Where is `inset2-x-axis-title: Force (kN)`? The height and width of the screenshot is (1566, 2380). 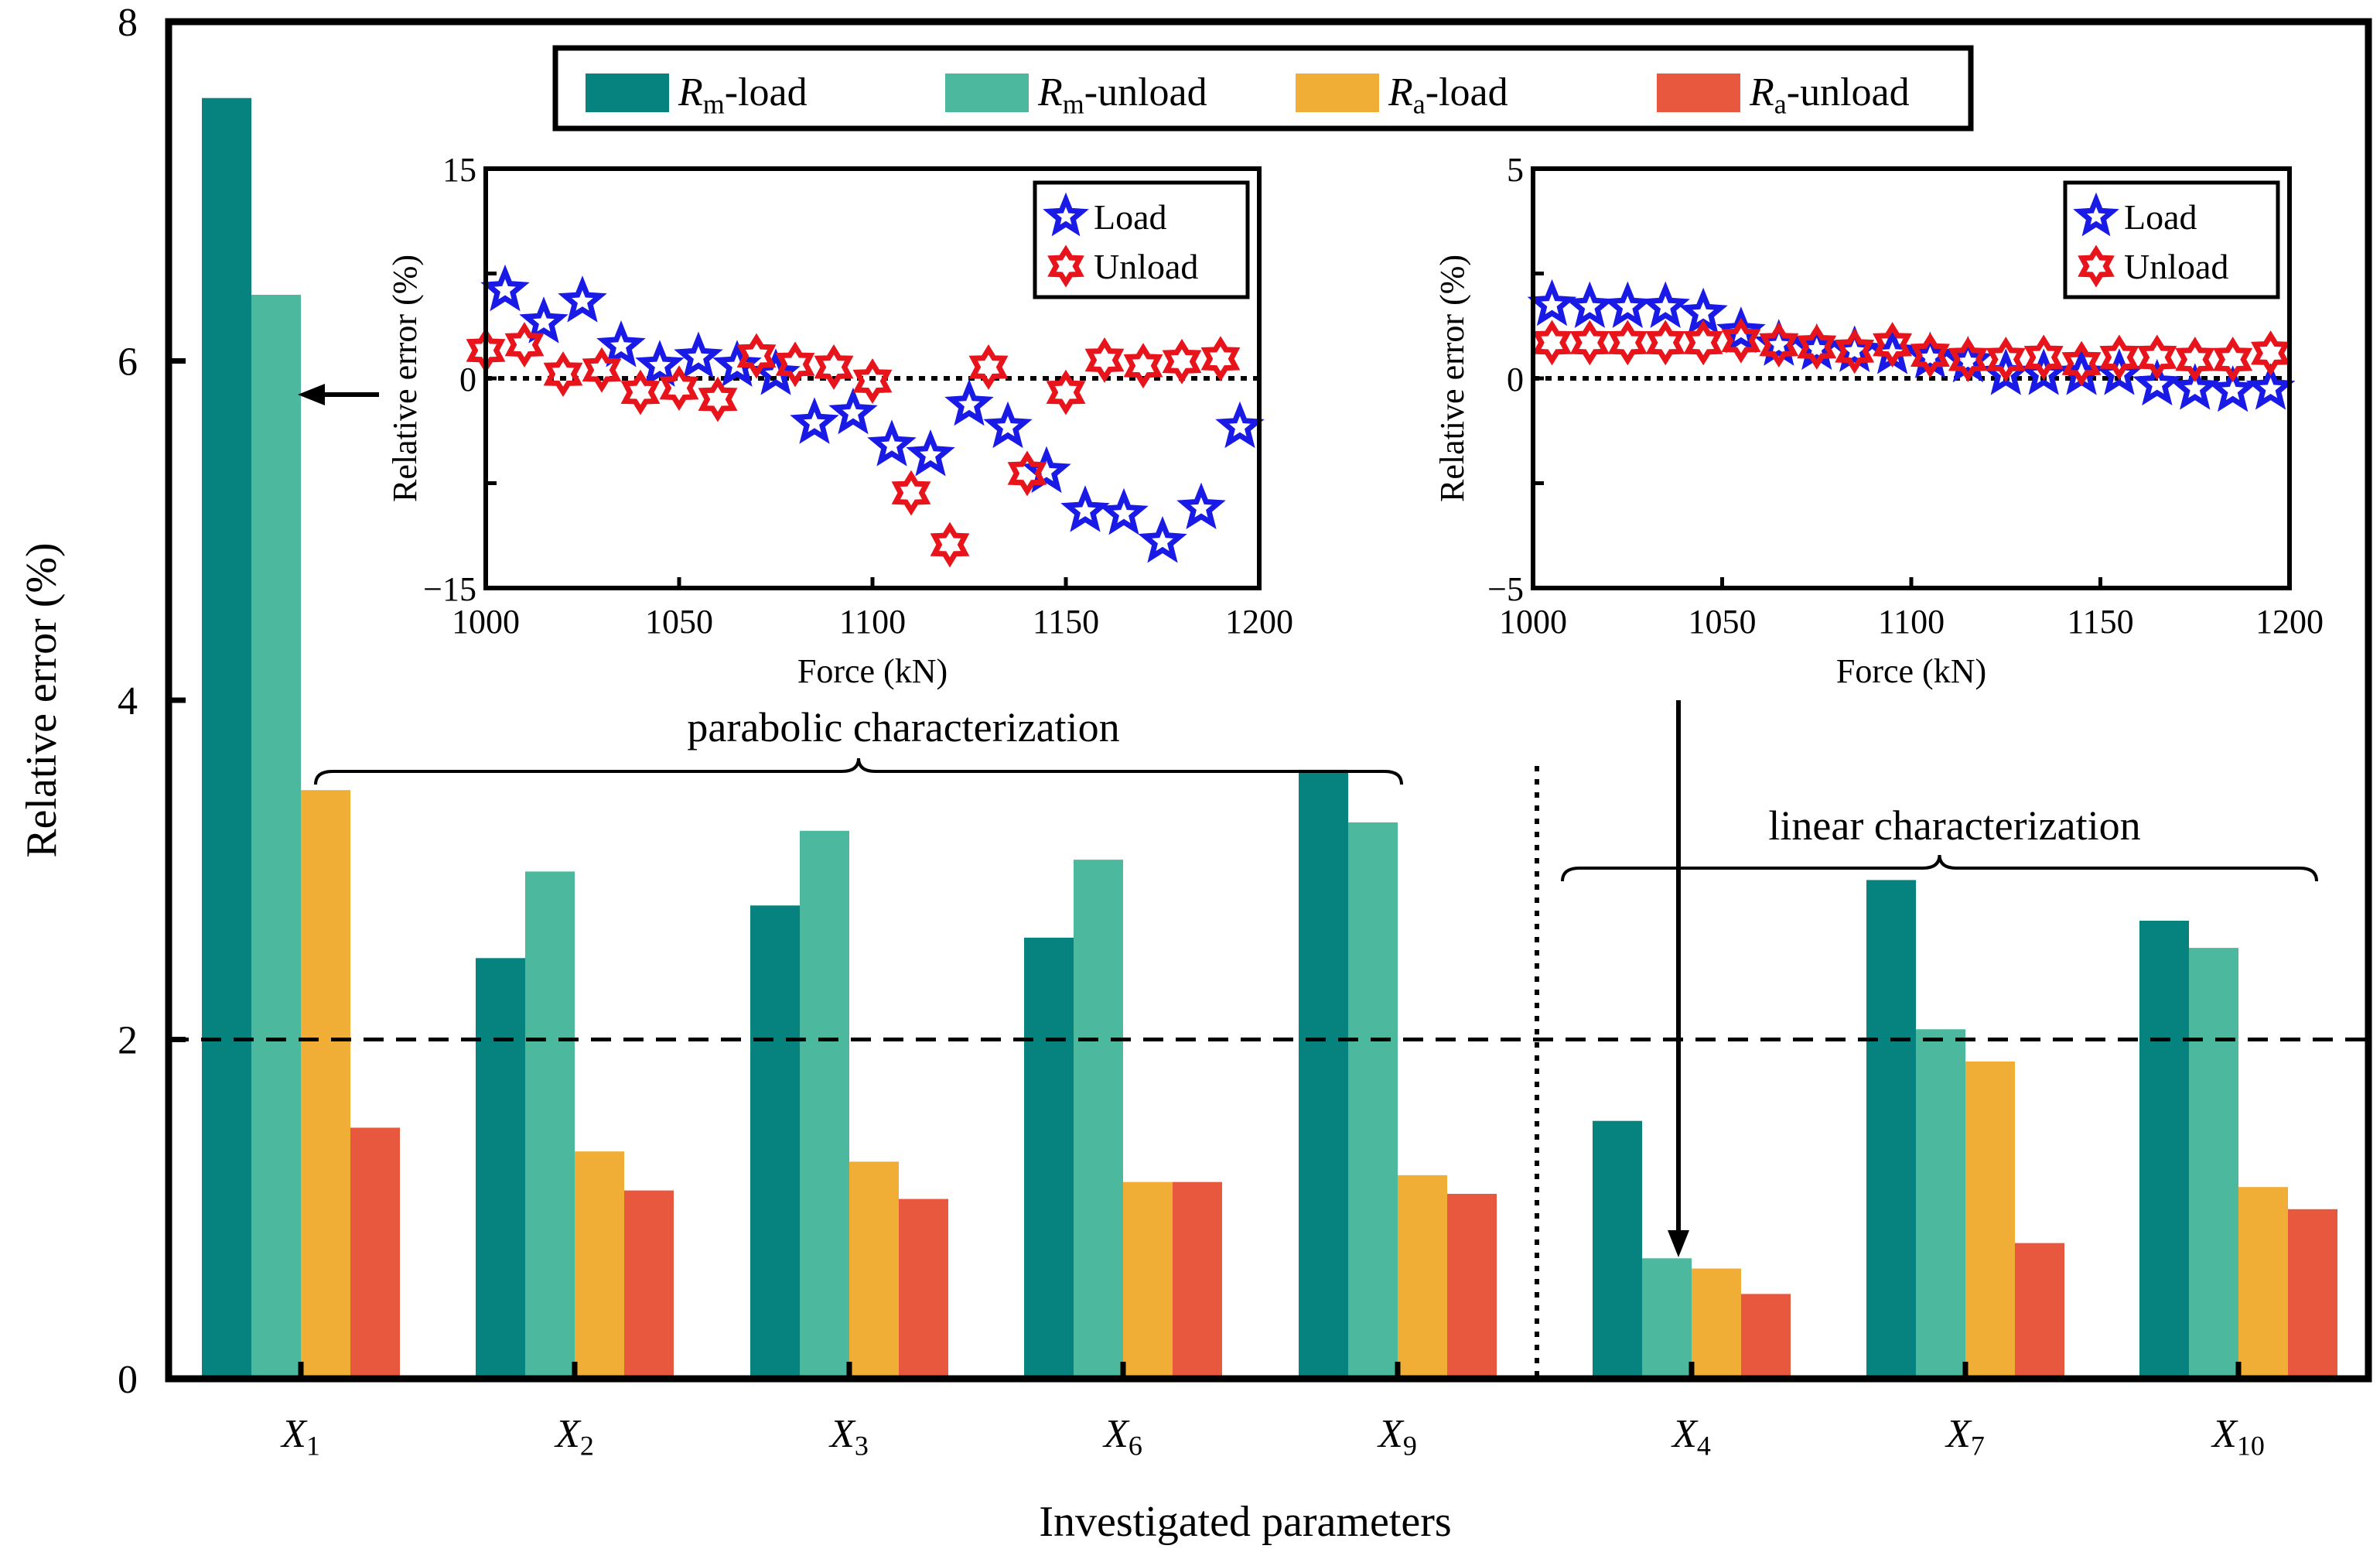
inset2-x-axis-title: Force (kN) is located at coordinates (1911, 671).